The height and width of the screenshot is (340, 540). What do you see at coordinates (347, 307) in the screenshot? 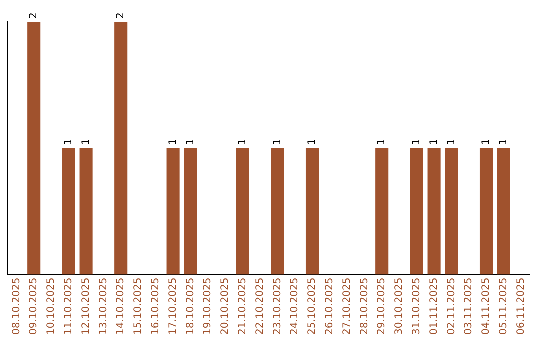
I see `x-tick-label: 27.10.2025` at bounding box center [347, 307].